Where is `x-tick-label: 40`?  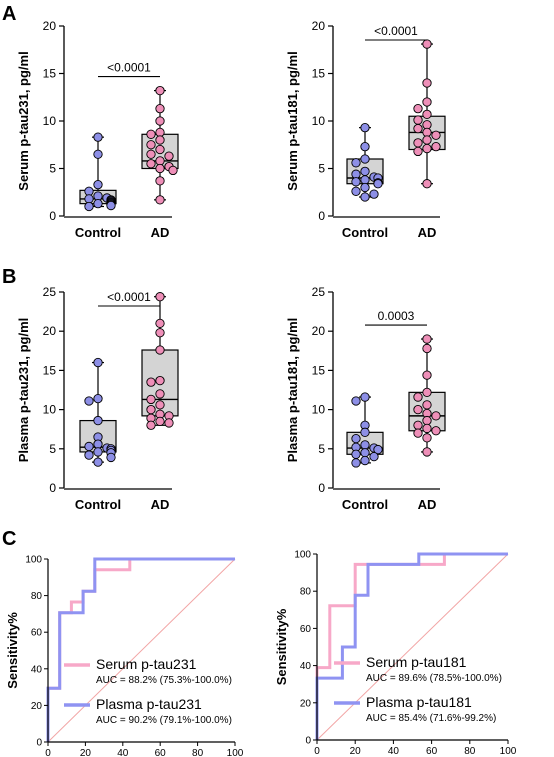 x-tick-label: 40 is located at coordinates (394, 751).